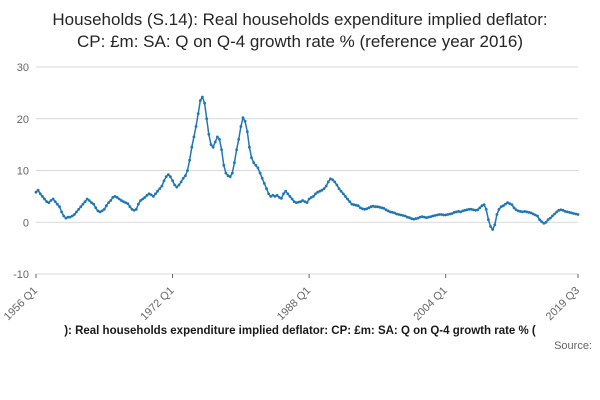 This screenshot has height=400, width=600. What do you see at coordinates (23, 171) in the screenshot?
I see `y-tick-label: 10` at bounding box center [23, 171].